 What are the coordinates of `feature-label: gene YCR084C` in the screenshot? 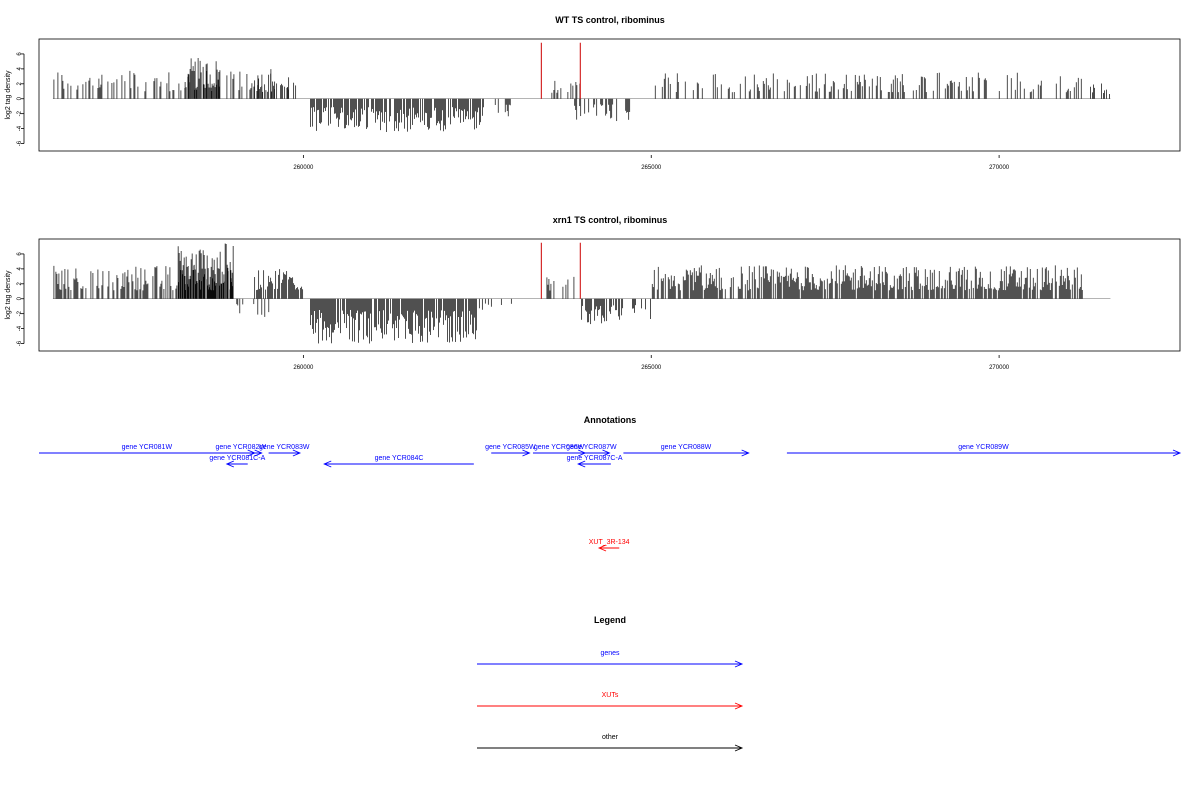 It's located at (399, 458).